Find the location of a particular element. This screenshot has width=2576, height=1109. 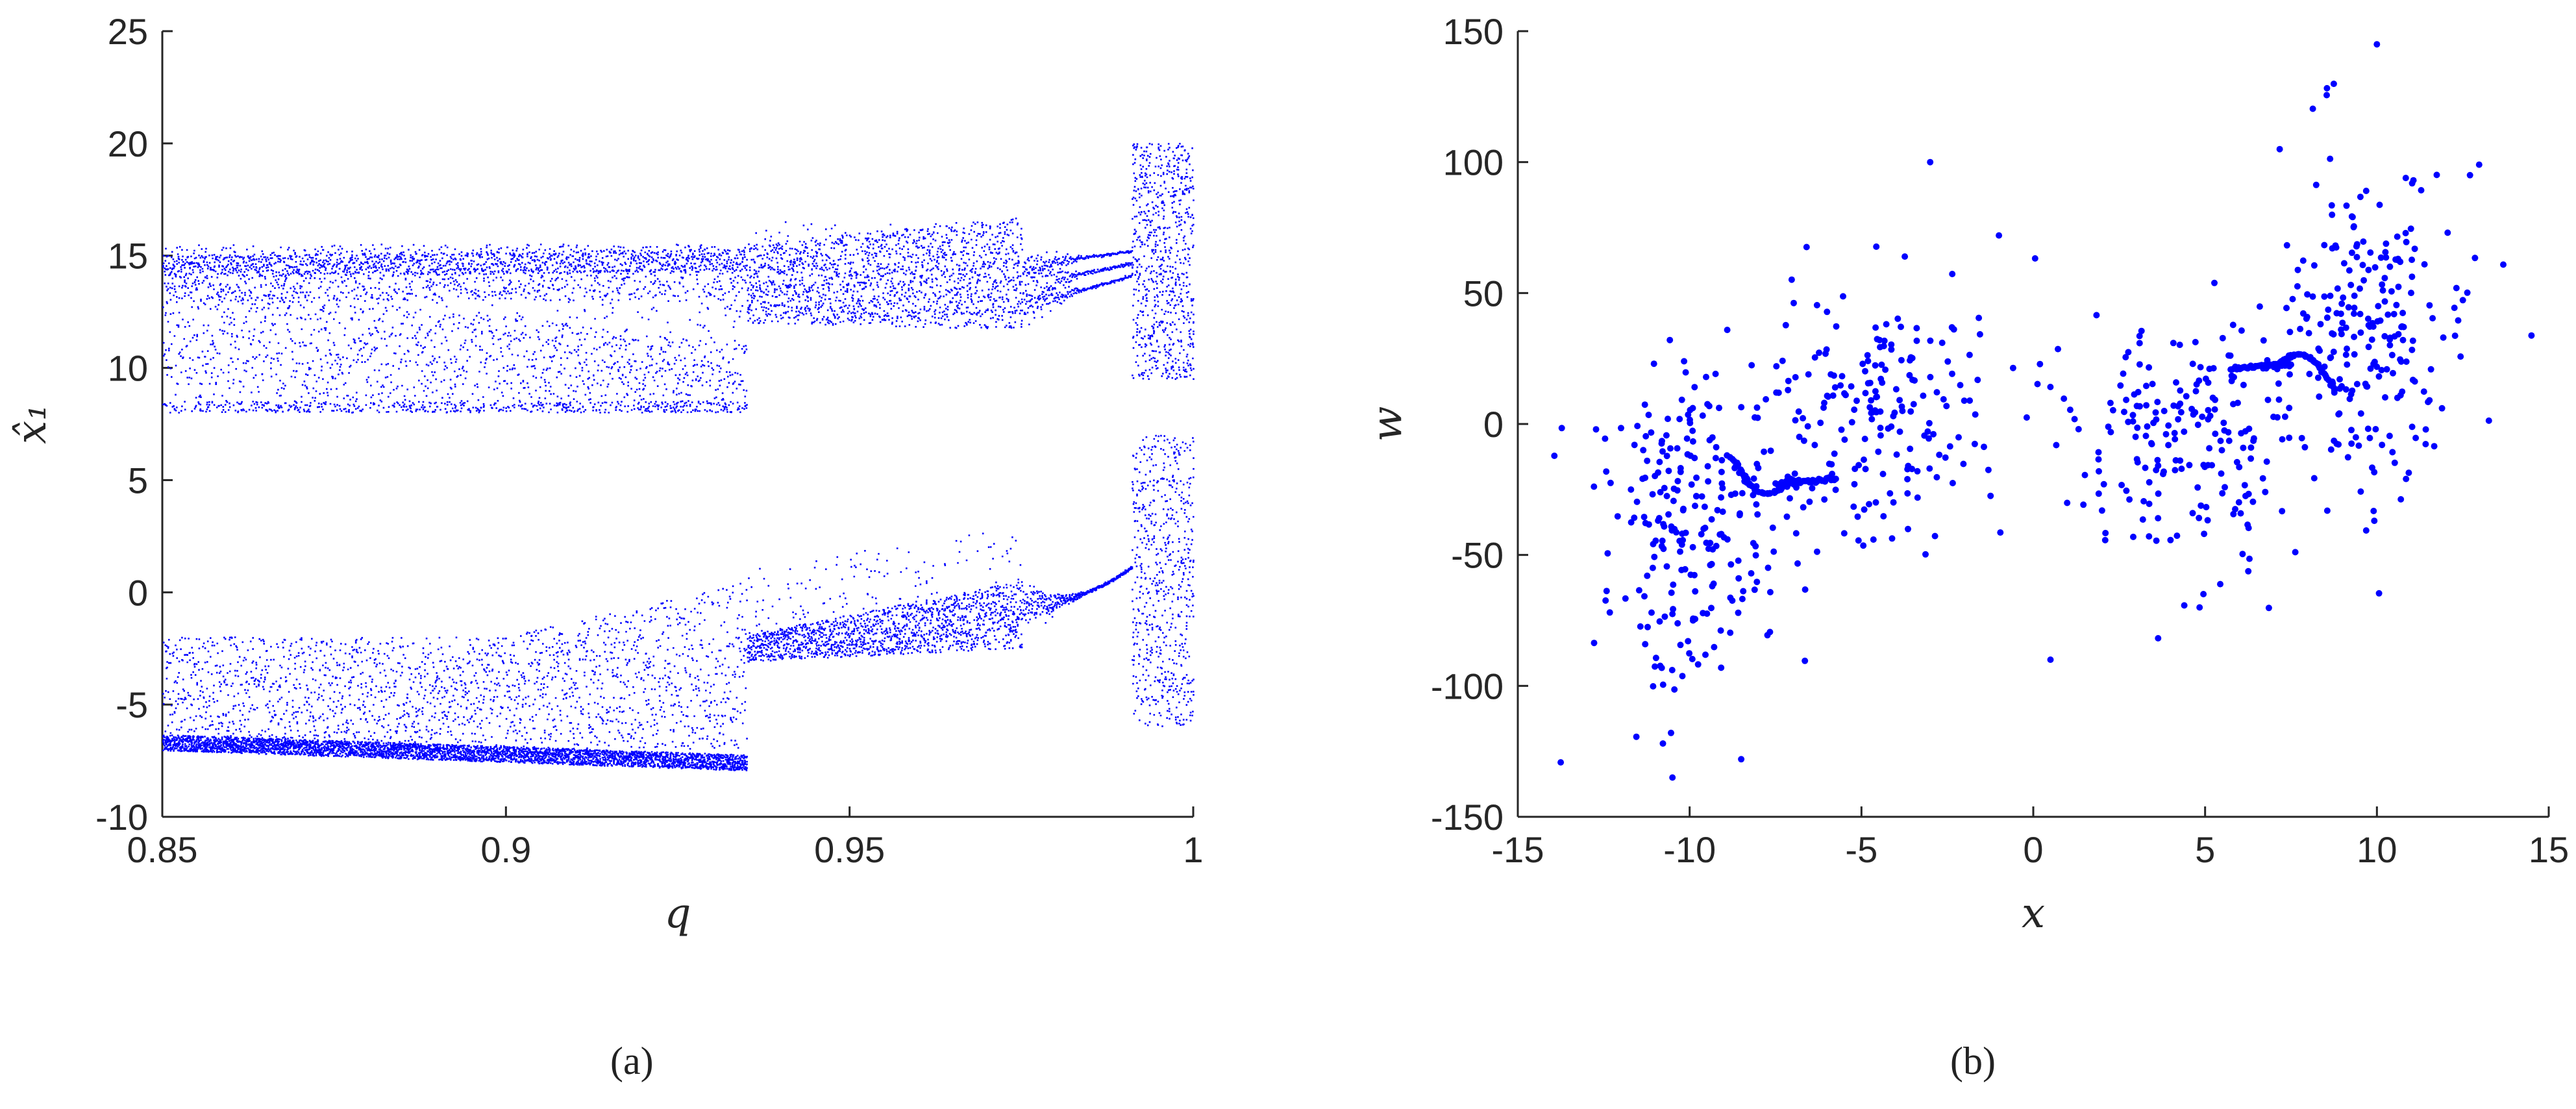

y-tick-label: 100 is located at coordinates (1473, 162).